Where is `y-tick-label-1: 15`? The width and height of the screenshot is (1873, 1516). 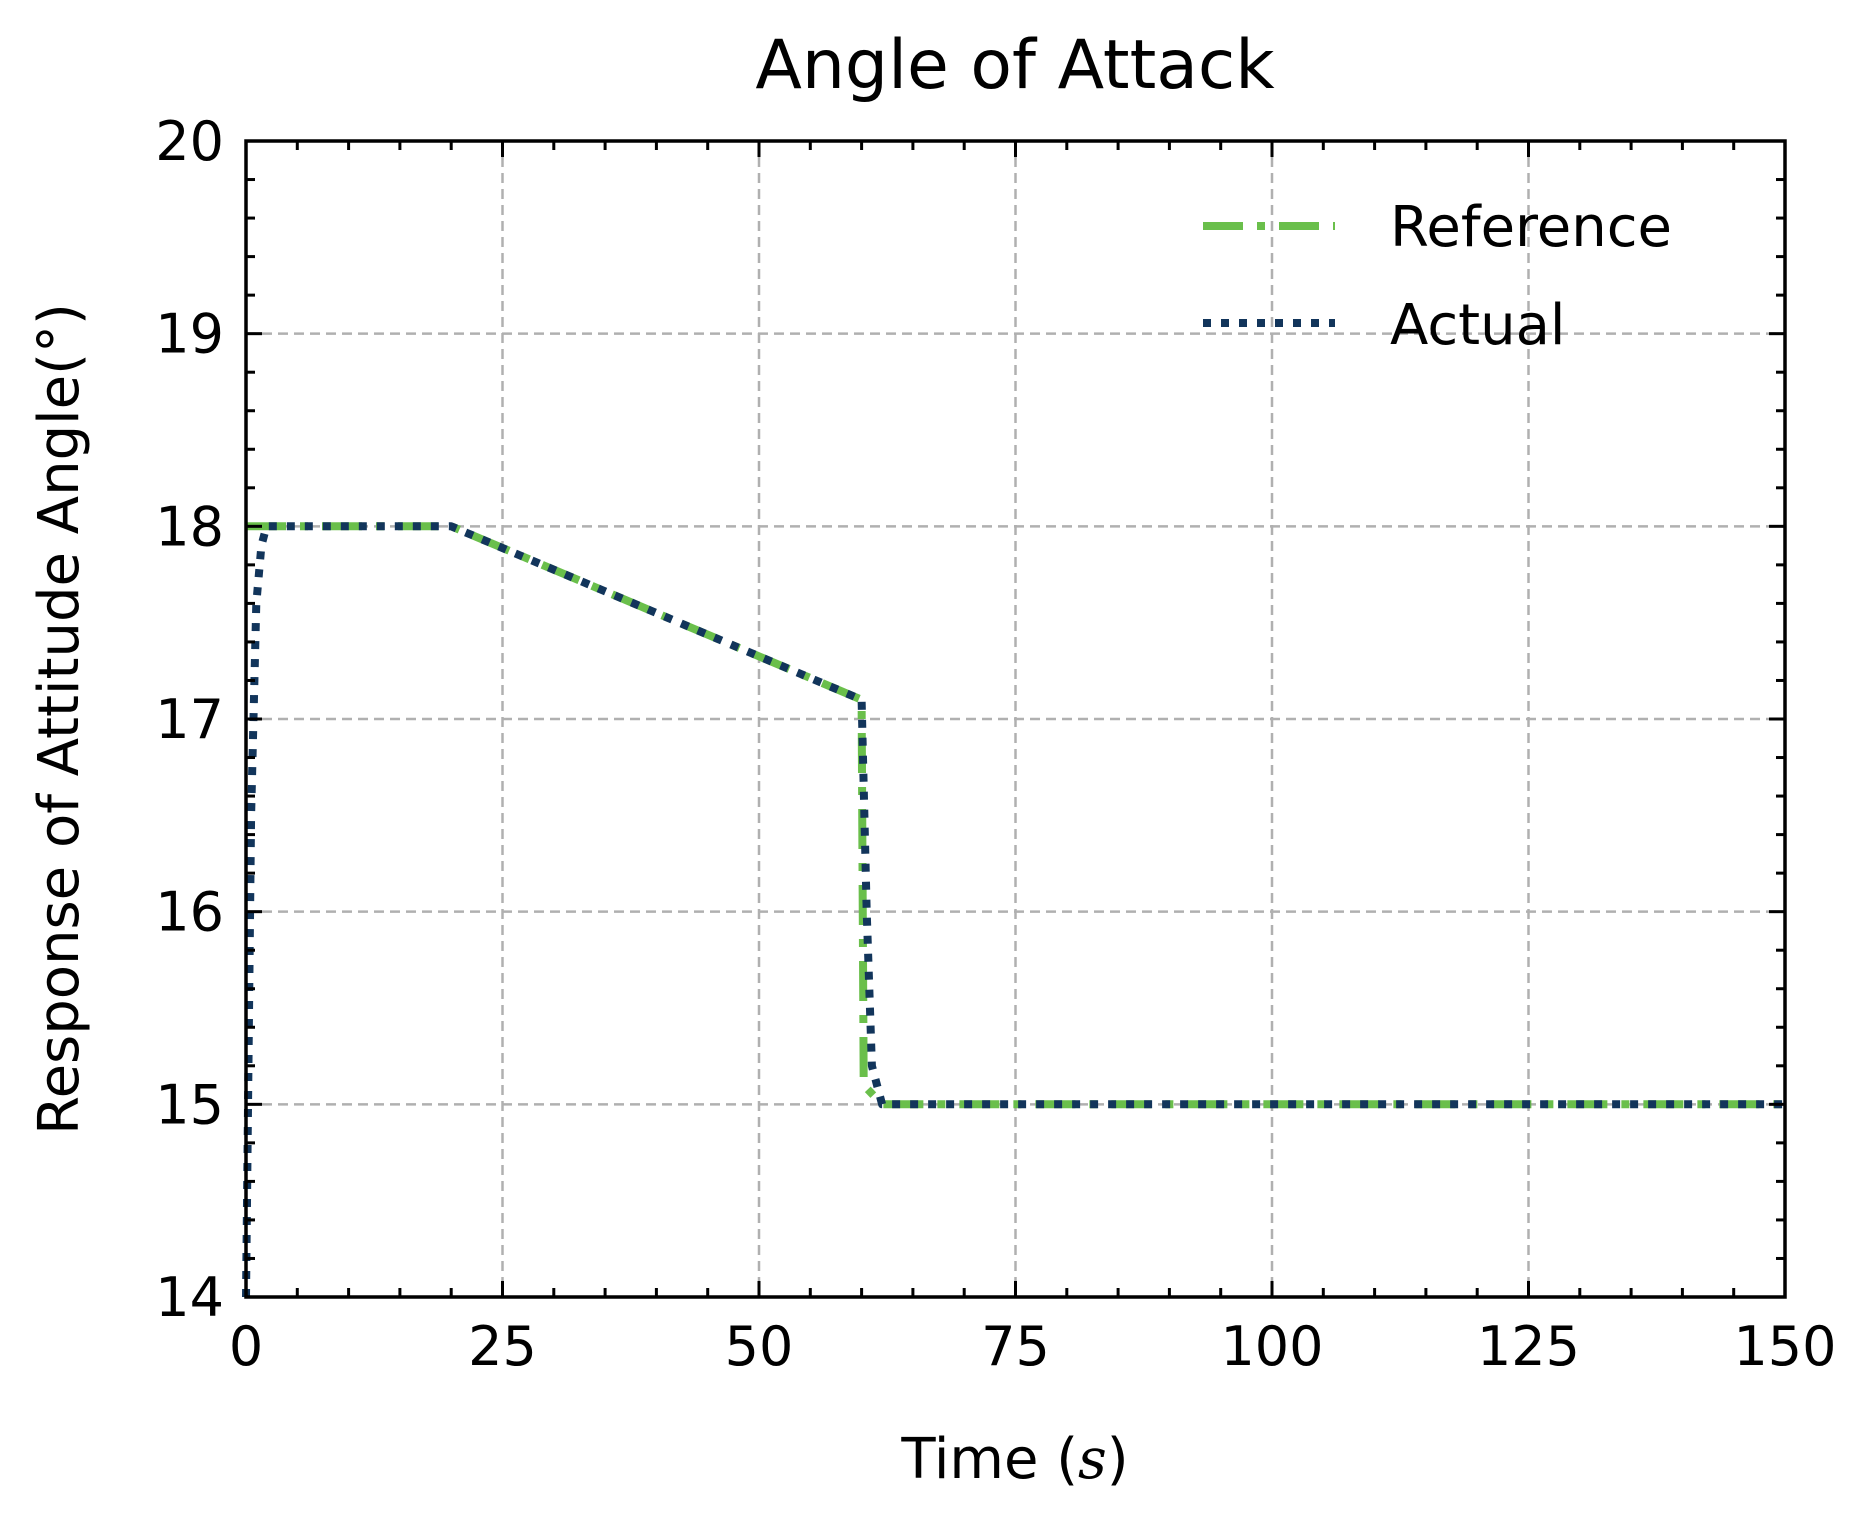 y-tick-label-1: 15 is located at coordinates (189, 1104).